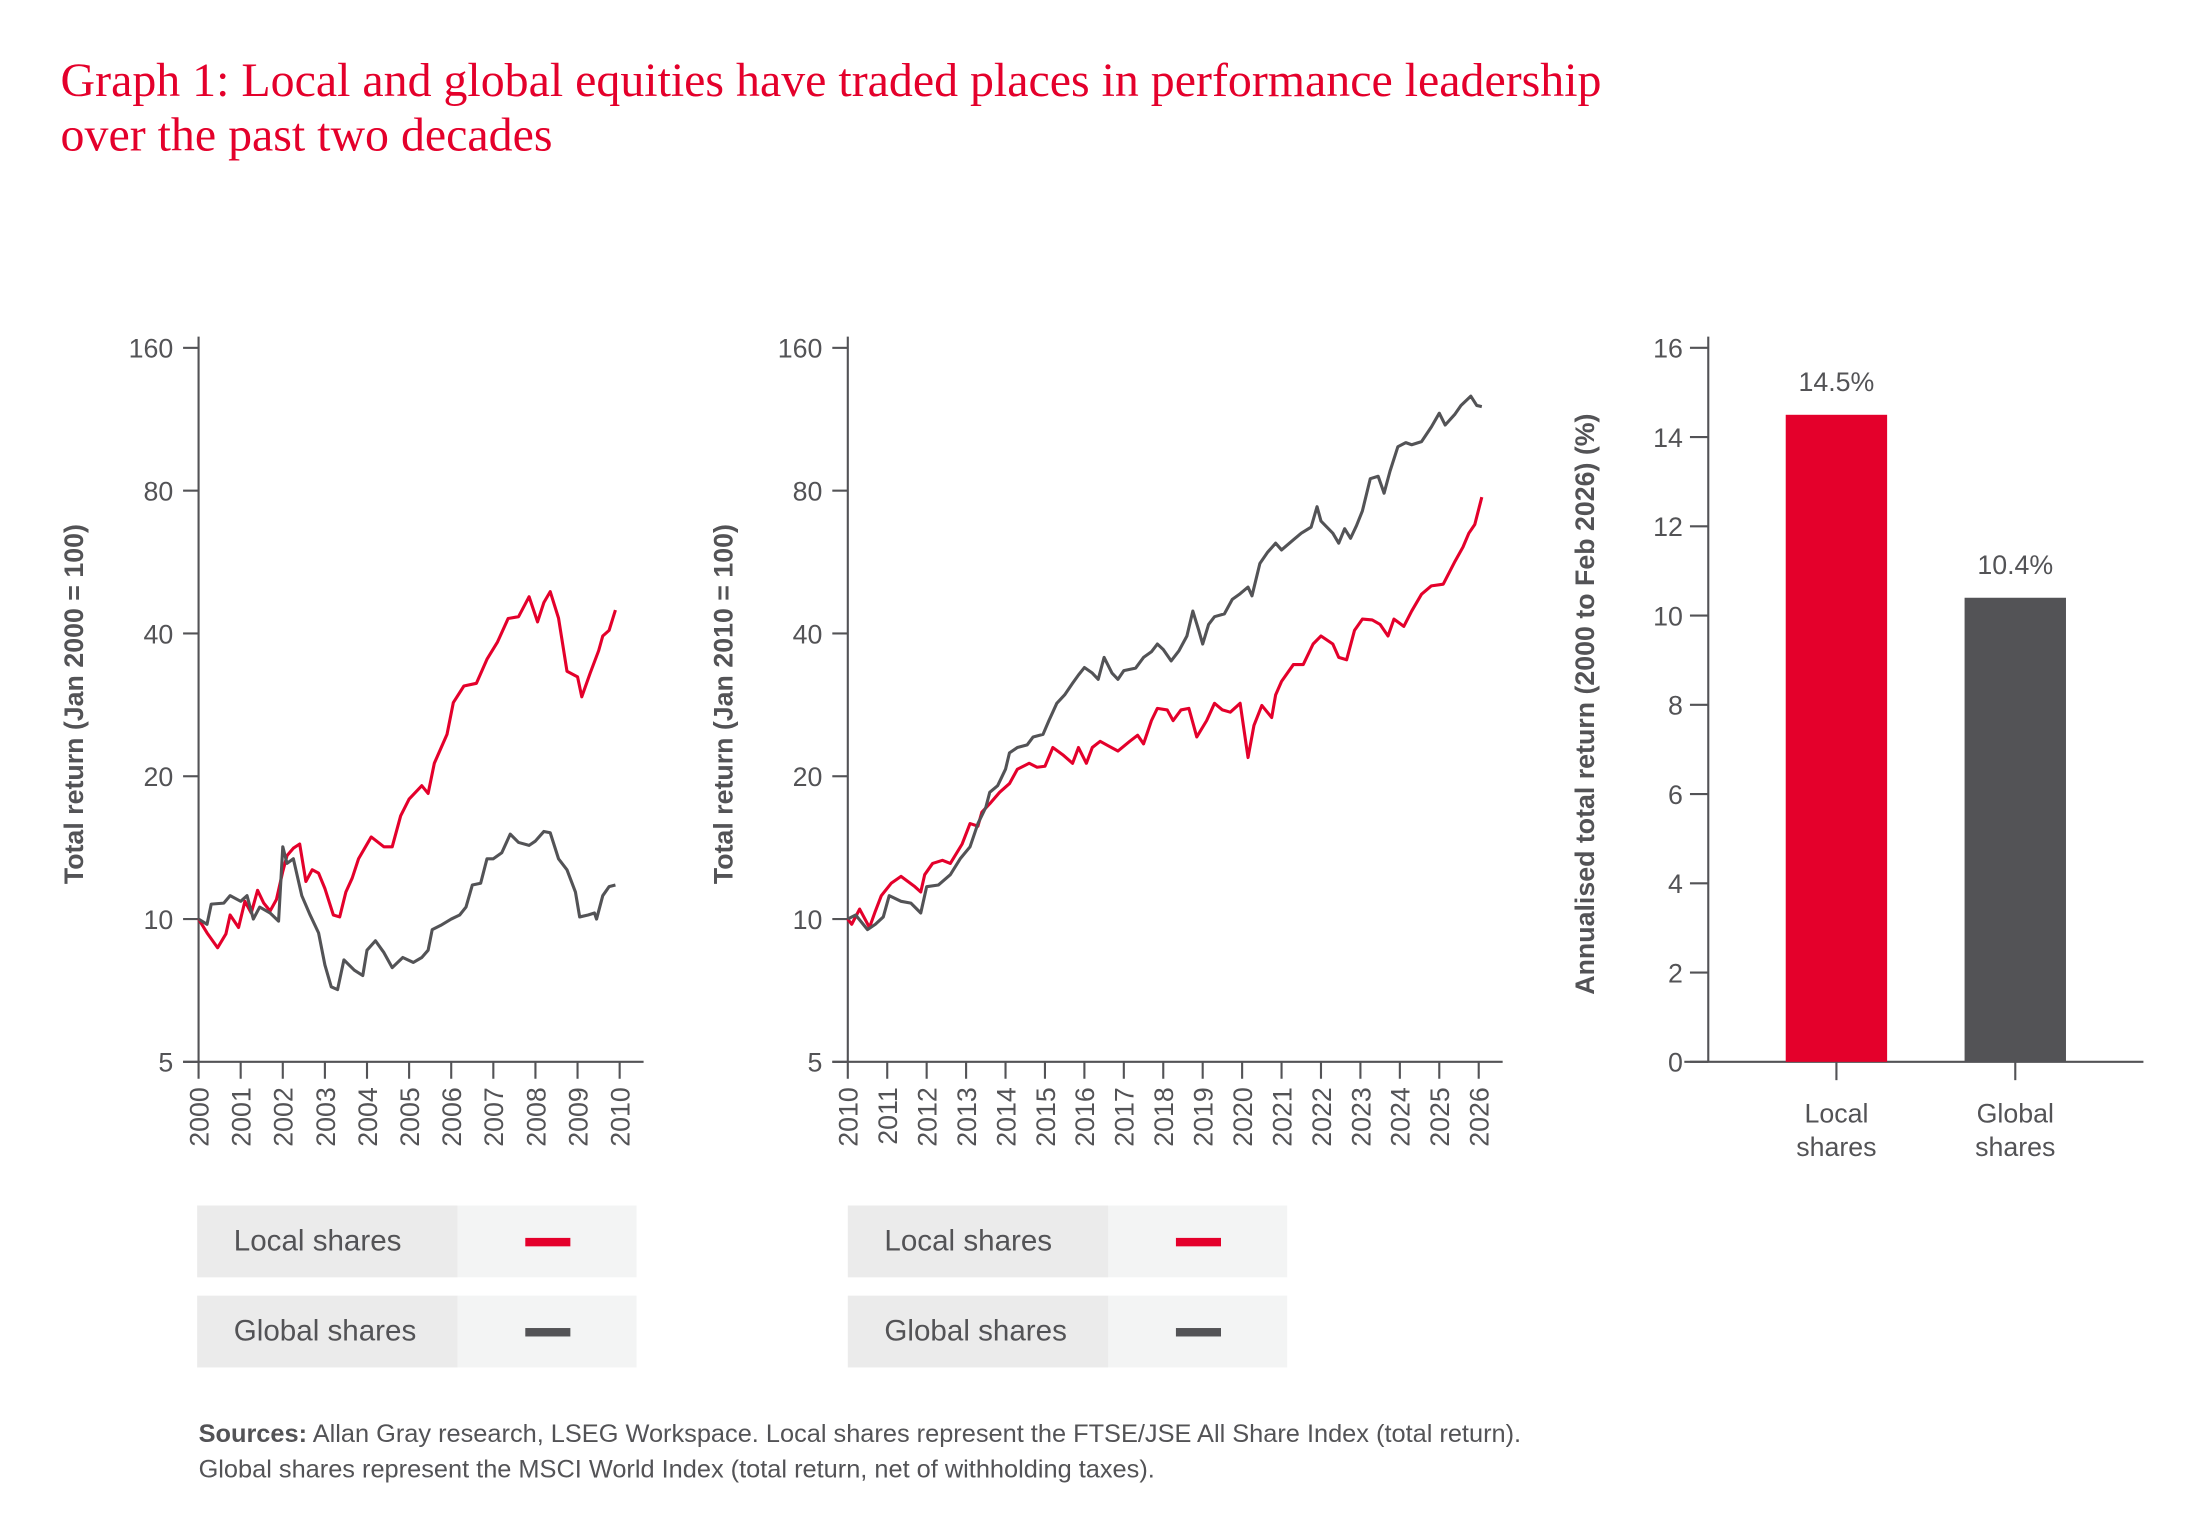  What do you see at coordinates (1243, 1117) in the screenshot?
I see `x-tick-label: 2020` at bounding box center [1243, 1117].